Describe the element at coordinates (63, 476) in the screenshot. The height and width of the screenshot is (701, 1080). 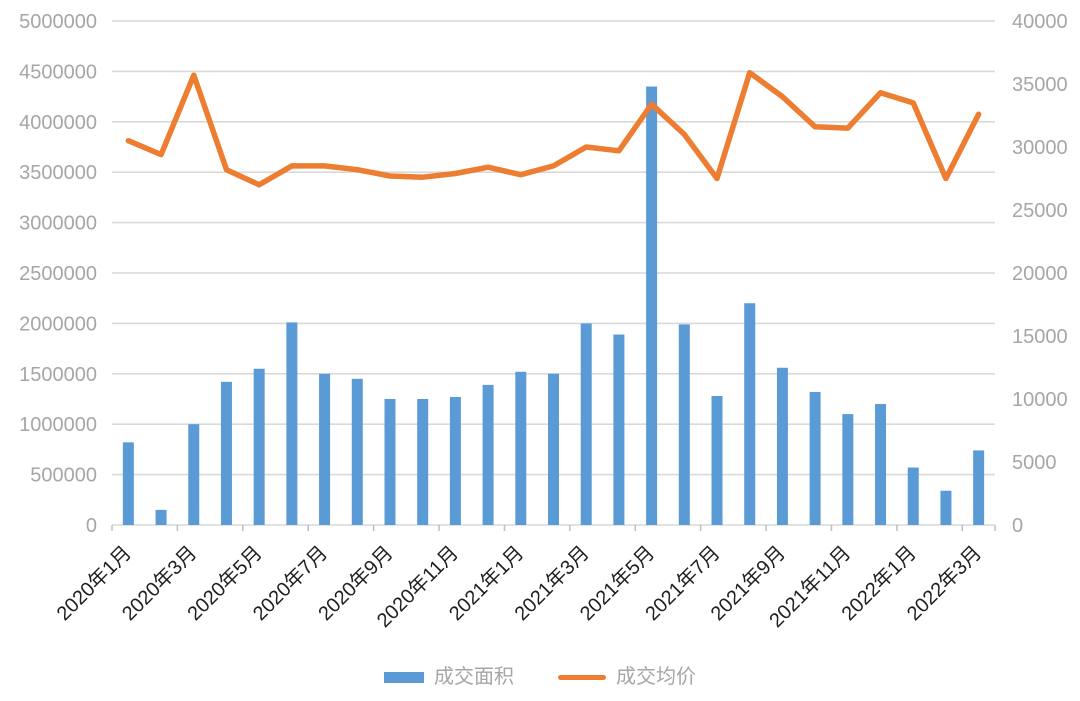
I see `left-axis-tick-label: 500000` at that location.